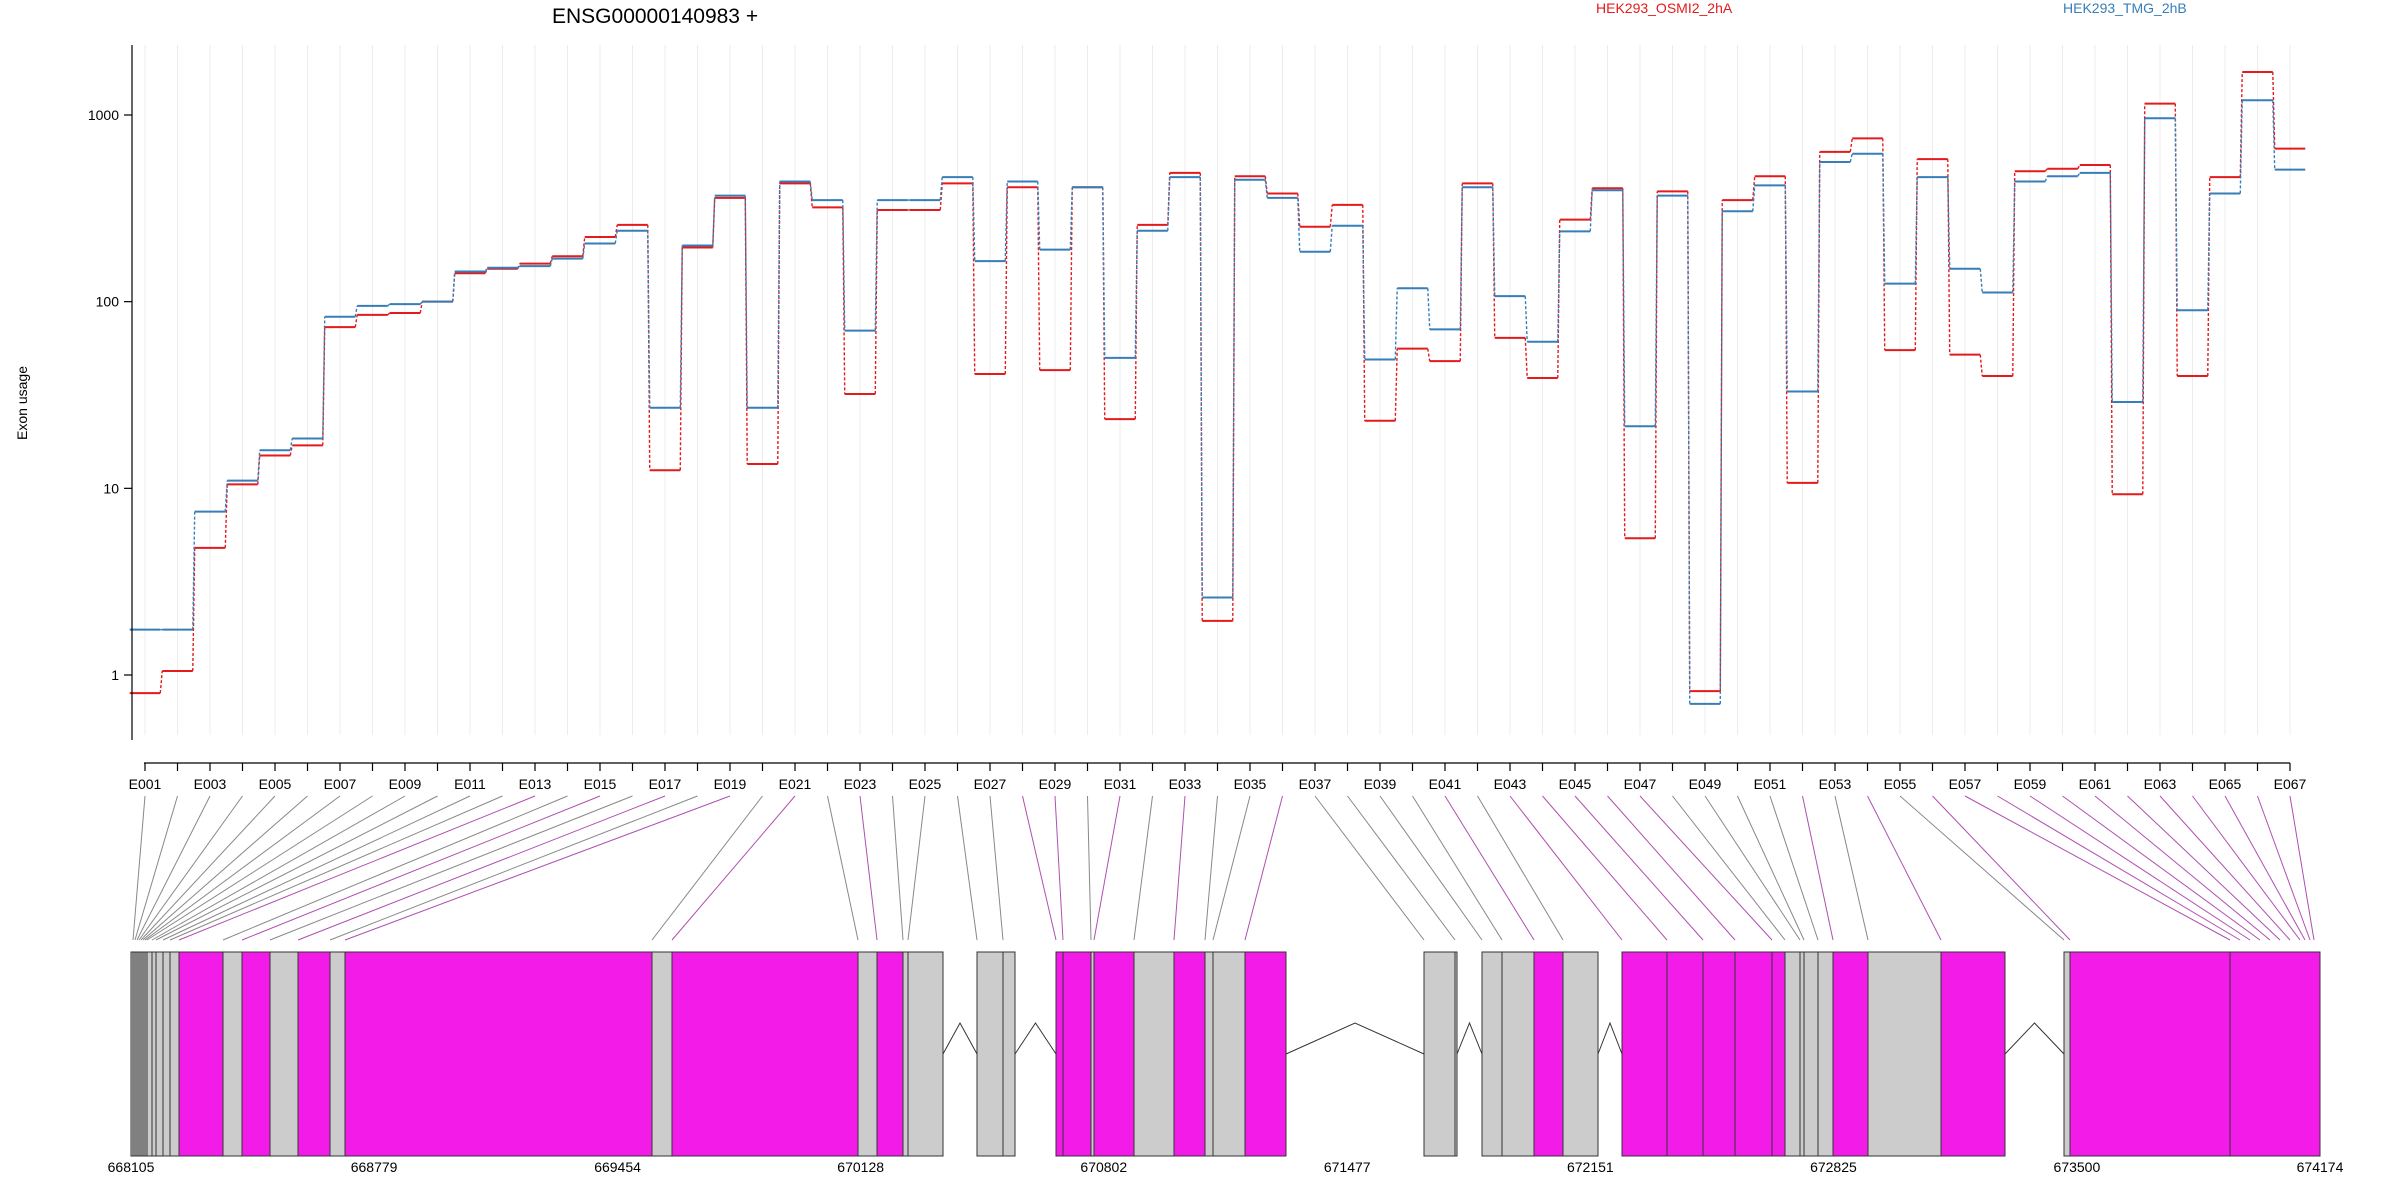 Image resolution: width=2400 pixels, height=1200 pixels. I want to click on connector-e049, so click(1752, 868).